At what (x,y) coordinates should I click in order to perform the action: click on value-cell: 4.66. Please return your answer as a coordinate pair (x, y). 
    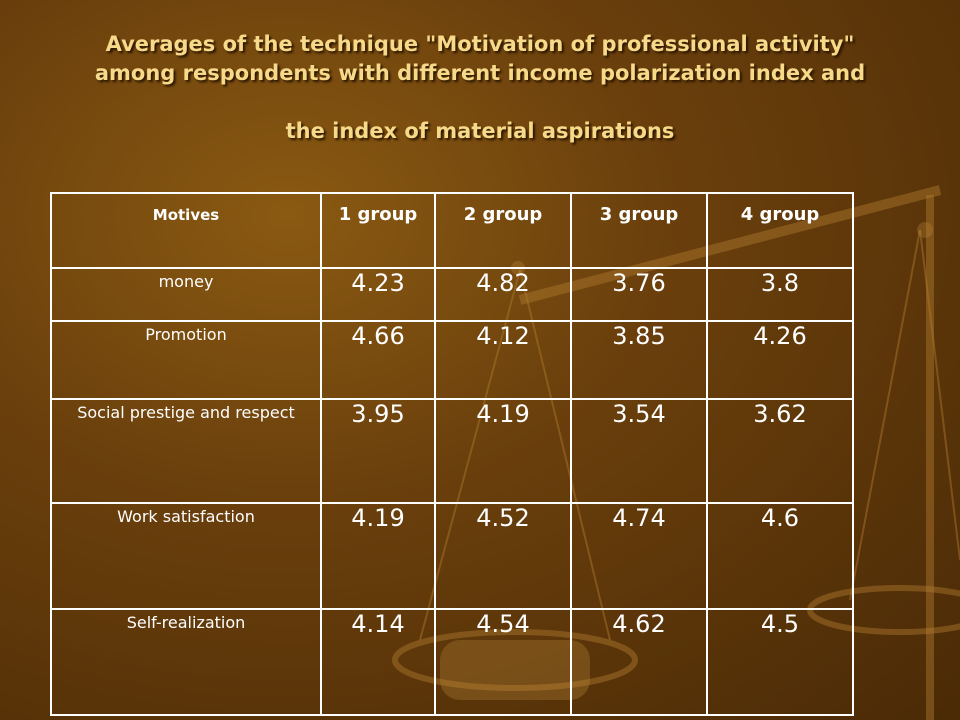
    Looking at the image, I should click on (378, 360).